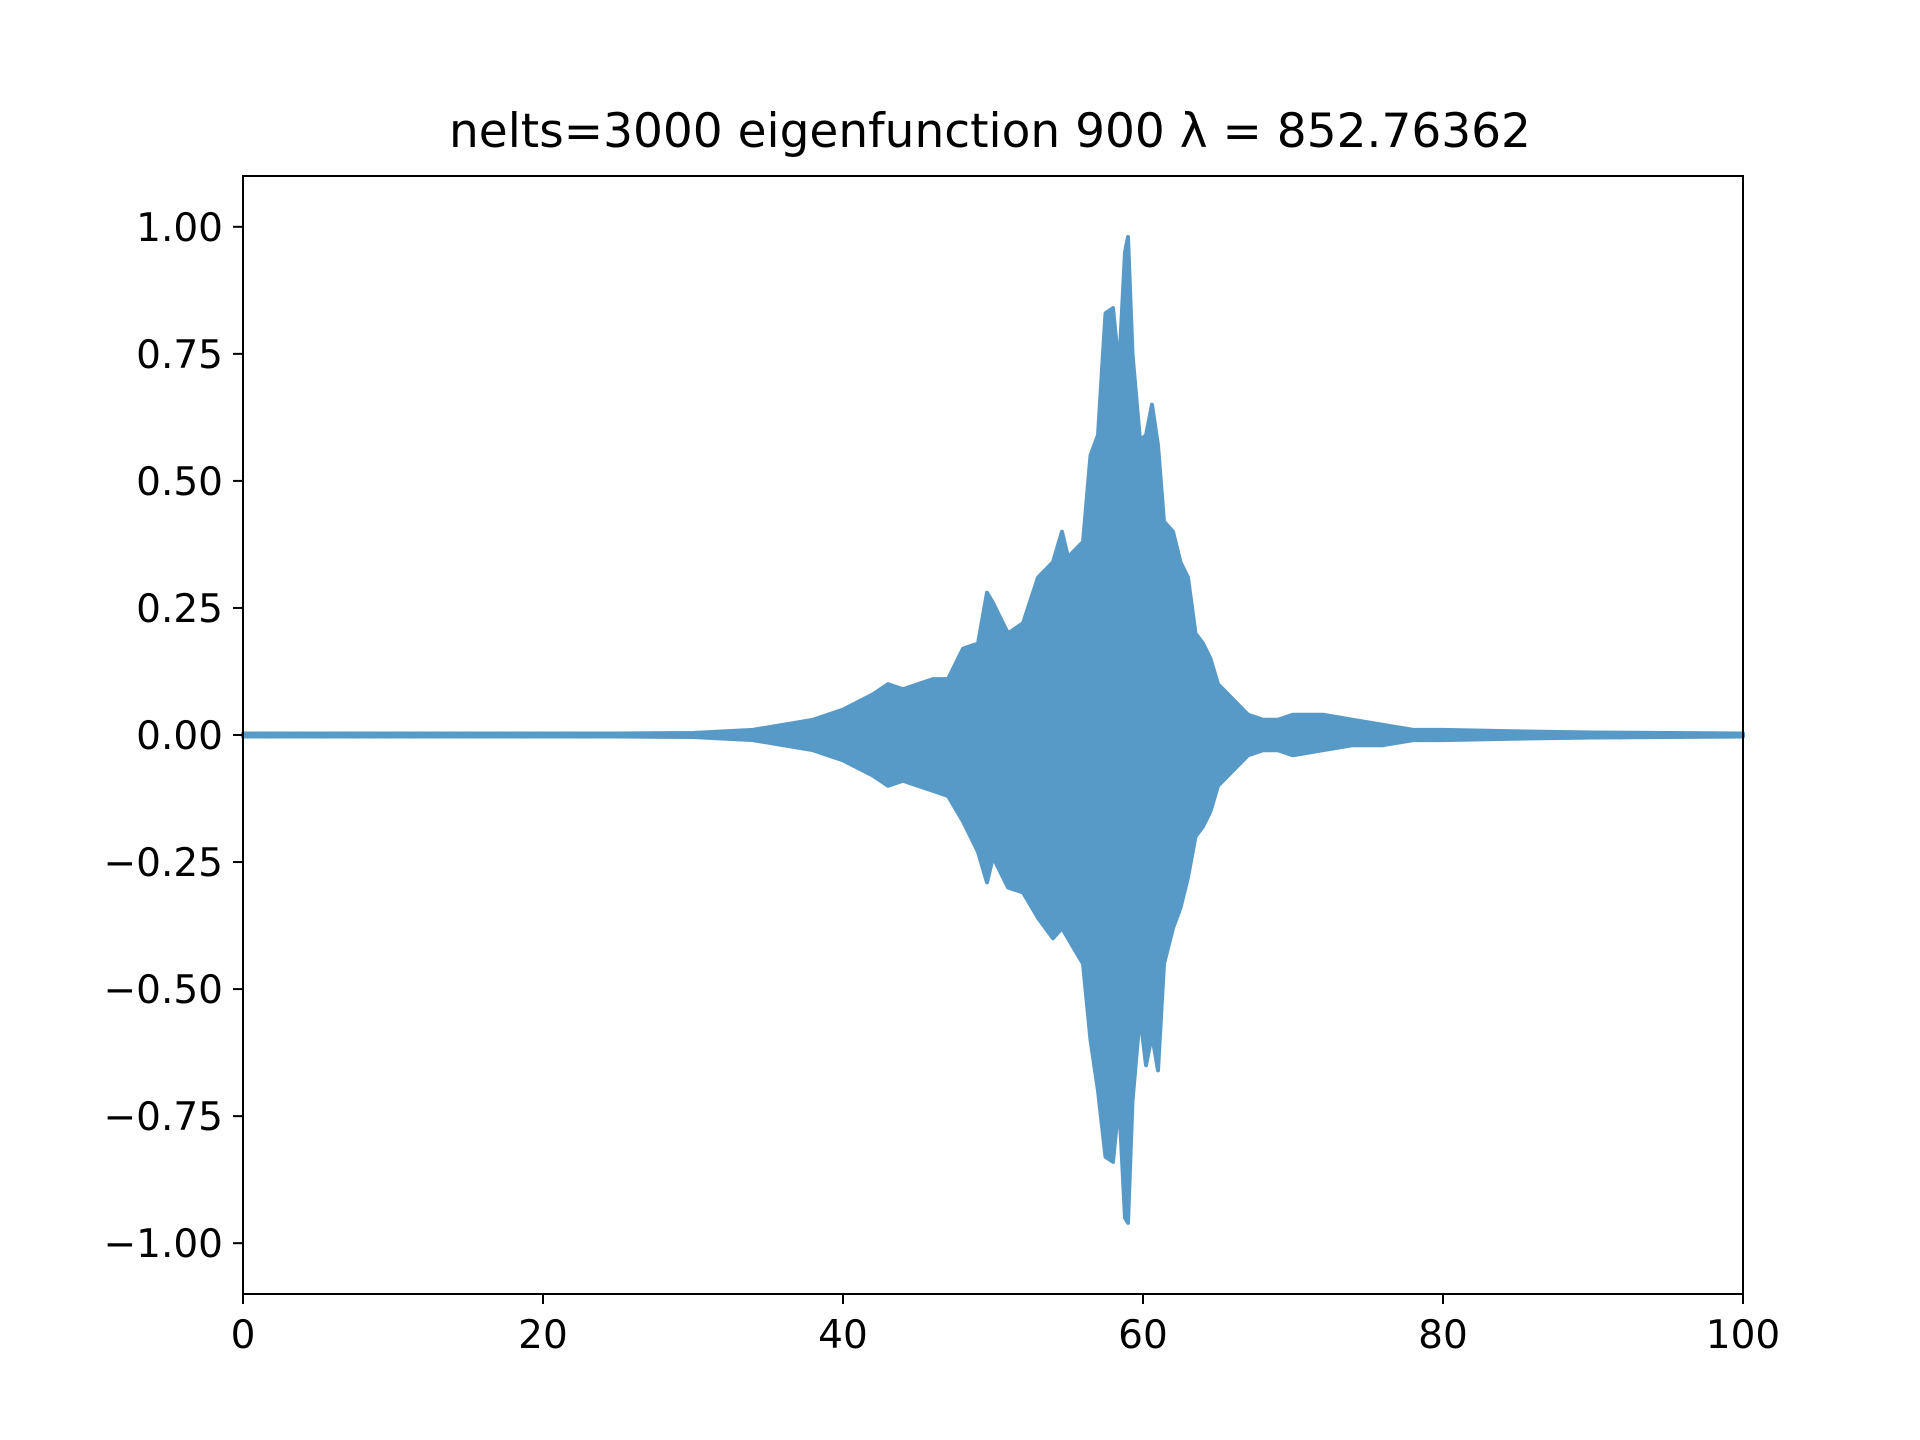 This screenshot has height=1440, width=1920. I want to click on y-tick-label: 0.00, so click(179, 736).